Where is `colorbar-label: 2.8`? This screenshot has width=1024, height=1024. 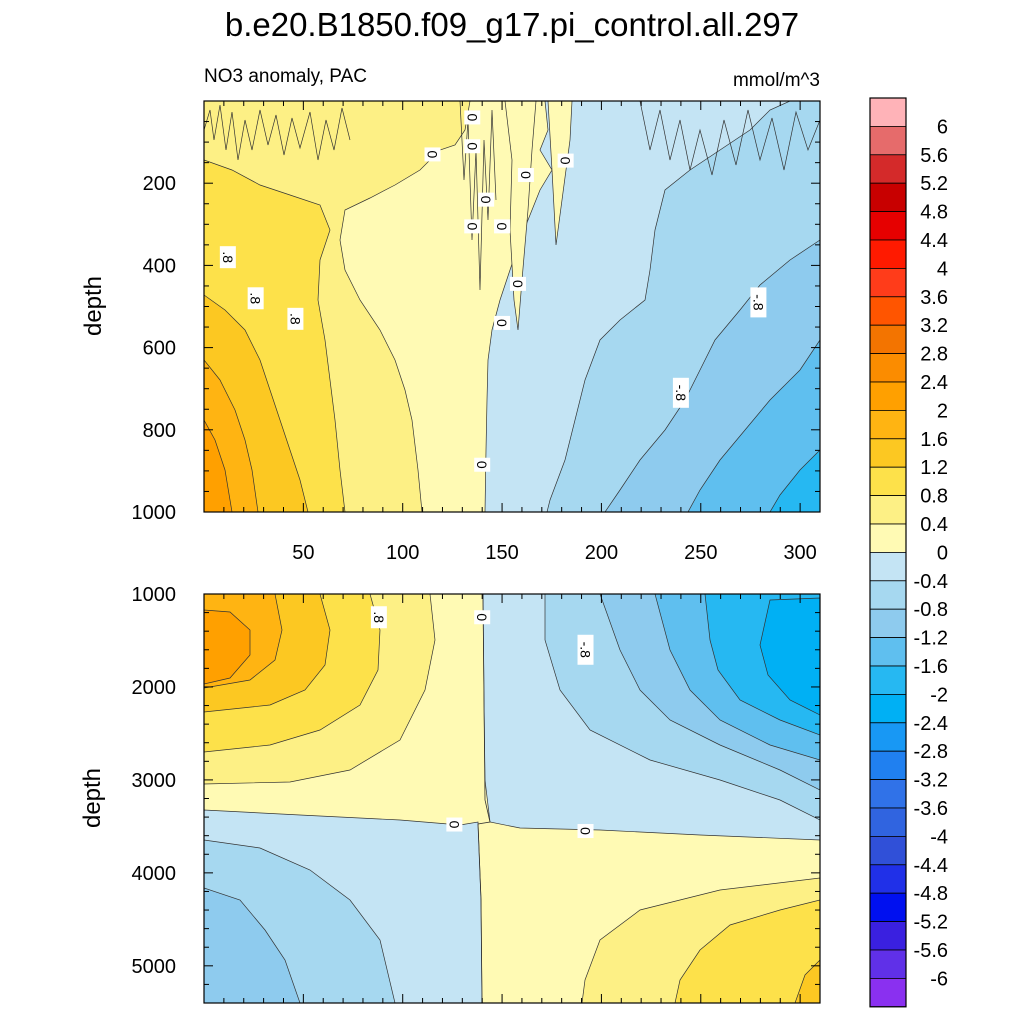 colorbar-label: 2.8 is located at coordinates (934, 355).